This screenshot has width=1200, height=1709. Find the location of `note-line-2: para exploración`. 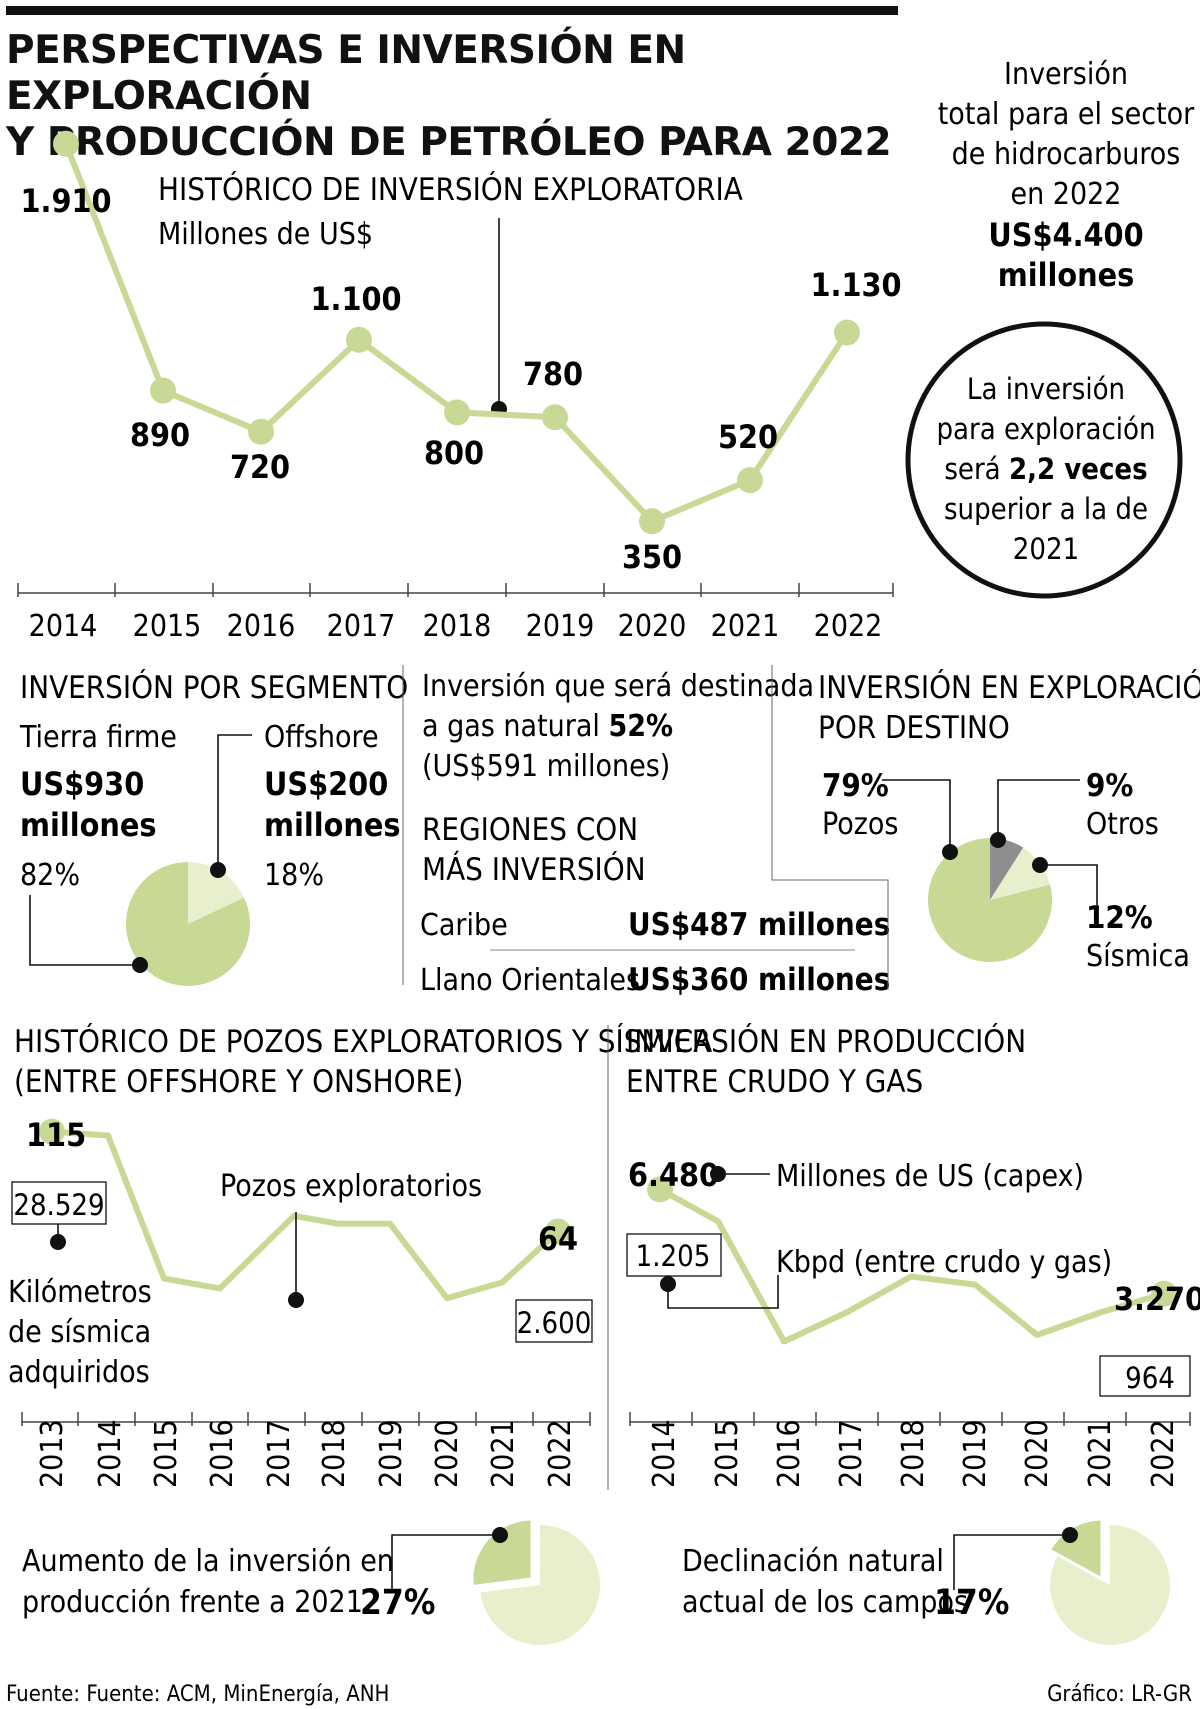

note-line-2: para exploración is located at coordinates (1045, 429).